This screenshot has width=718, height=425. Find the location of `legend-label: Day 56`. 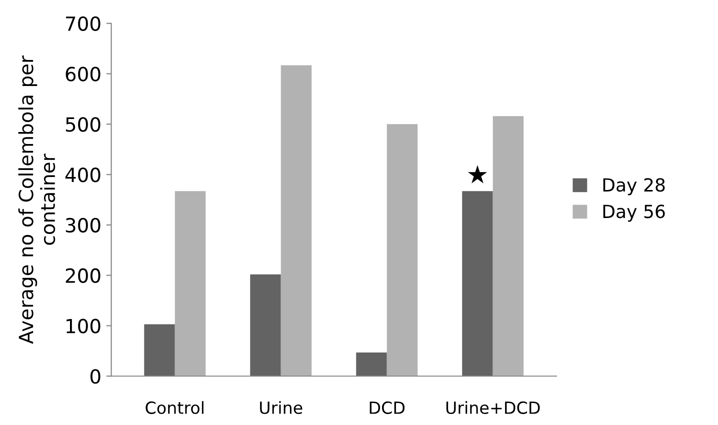

legend-label: Day 56 is located at coordinates (634, 213).